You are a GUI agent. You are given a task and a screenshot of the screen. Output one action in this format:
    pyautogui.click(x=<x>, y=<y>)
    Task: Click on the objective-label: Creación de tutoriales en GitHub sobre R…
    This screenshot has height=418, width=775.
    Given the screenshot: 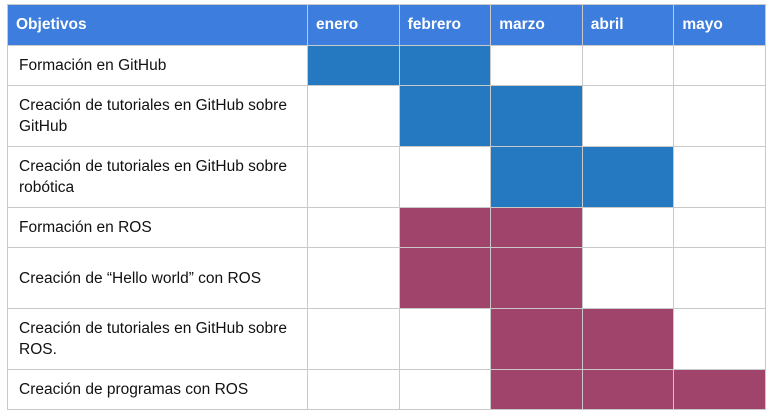 What is the action you would take?
    pyautogui.click(x=157, y=339)
    